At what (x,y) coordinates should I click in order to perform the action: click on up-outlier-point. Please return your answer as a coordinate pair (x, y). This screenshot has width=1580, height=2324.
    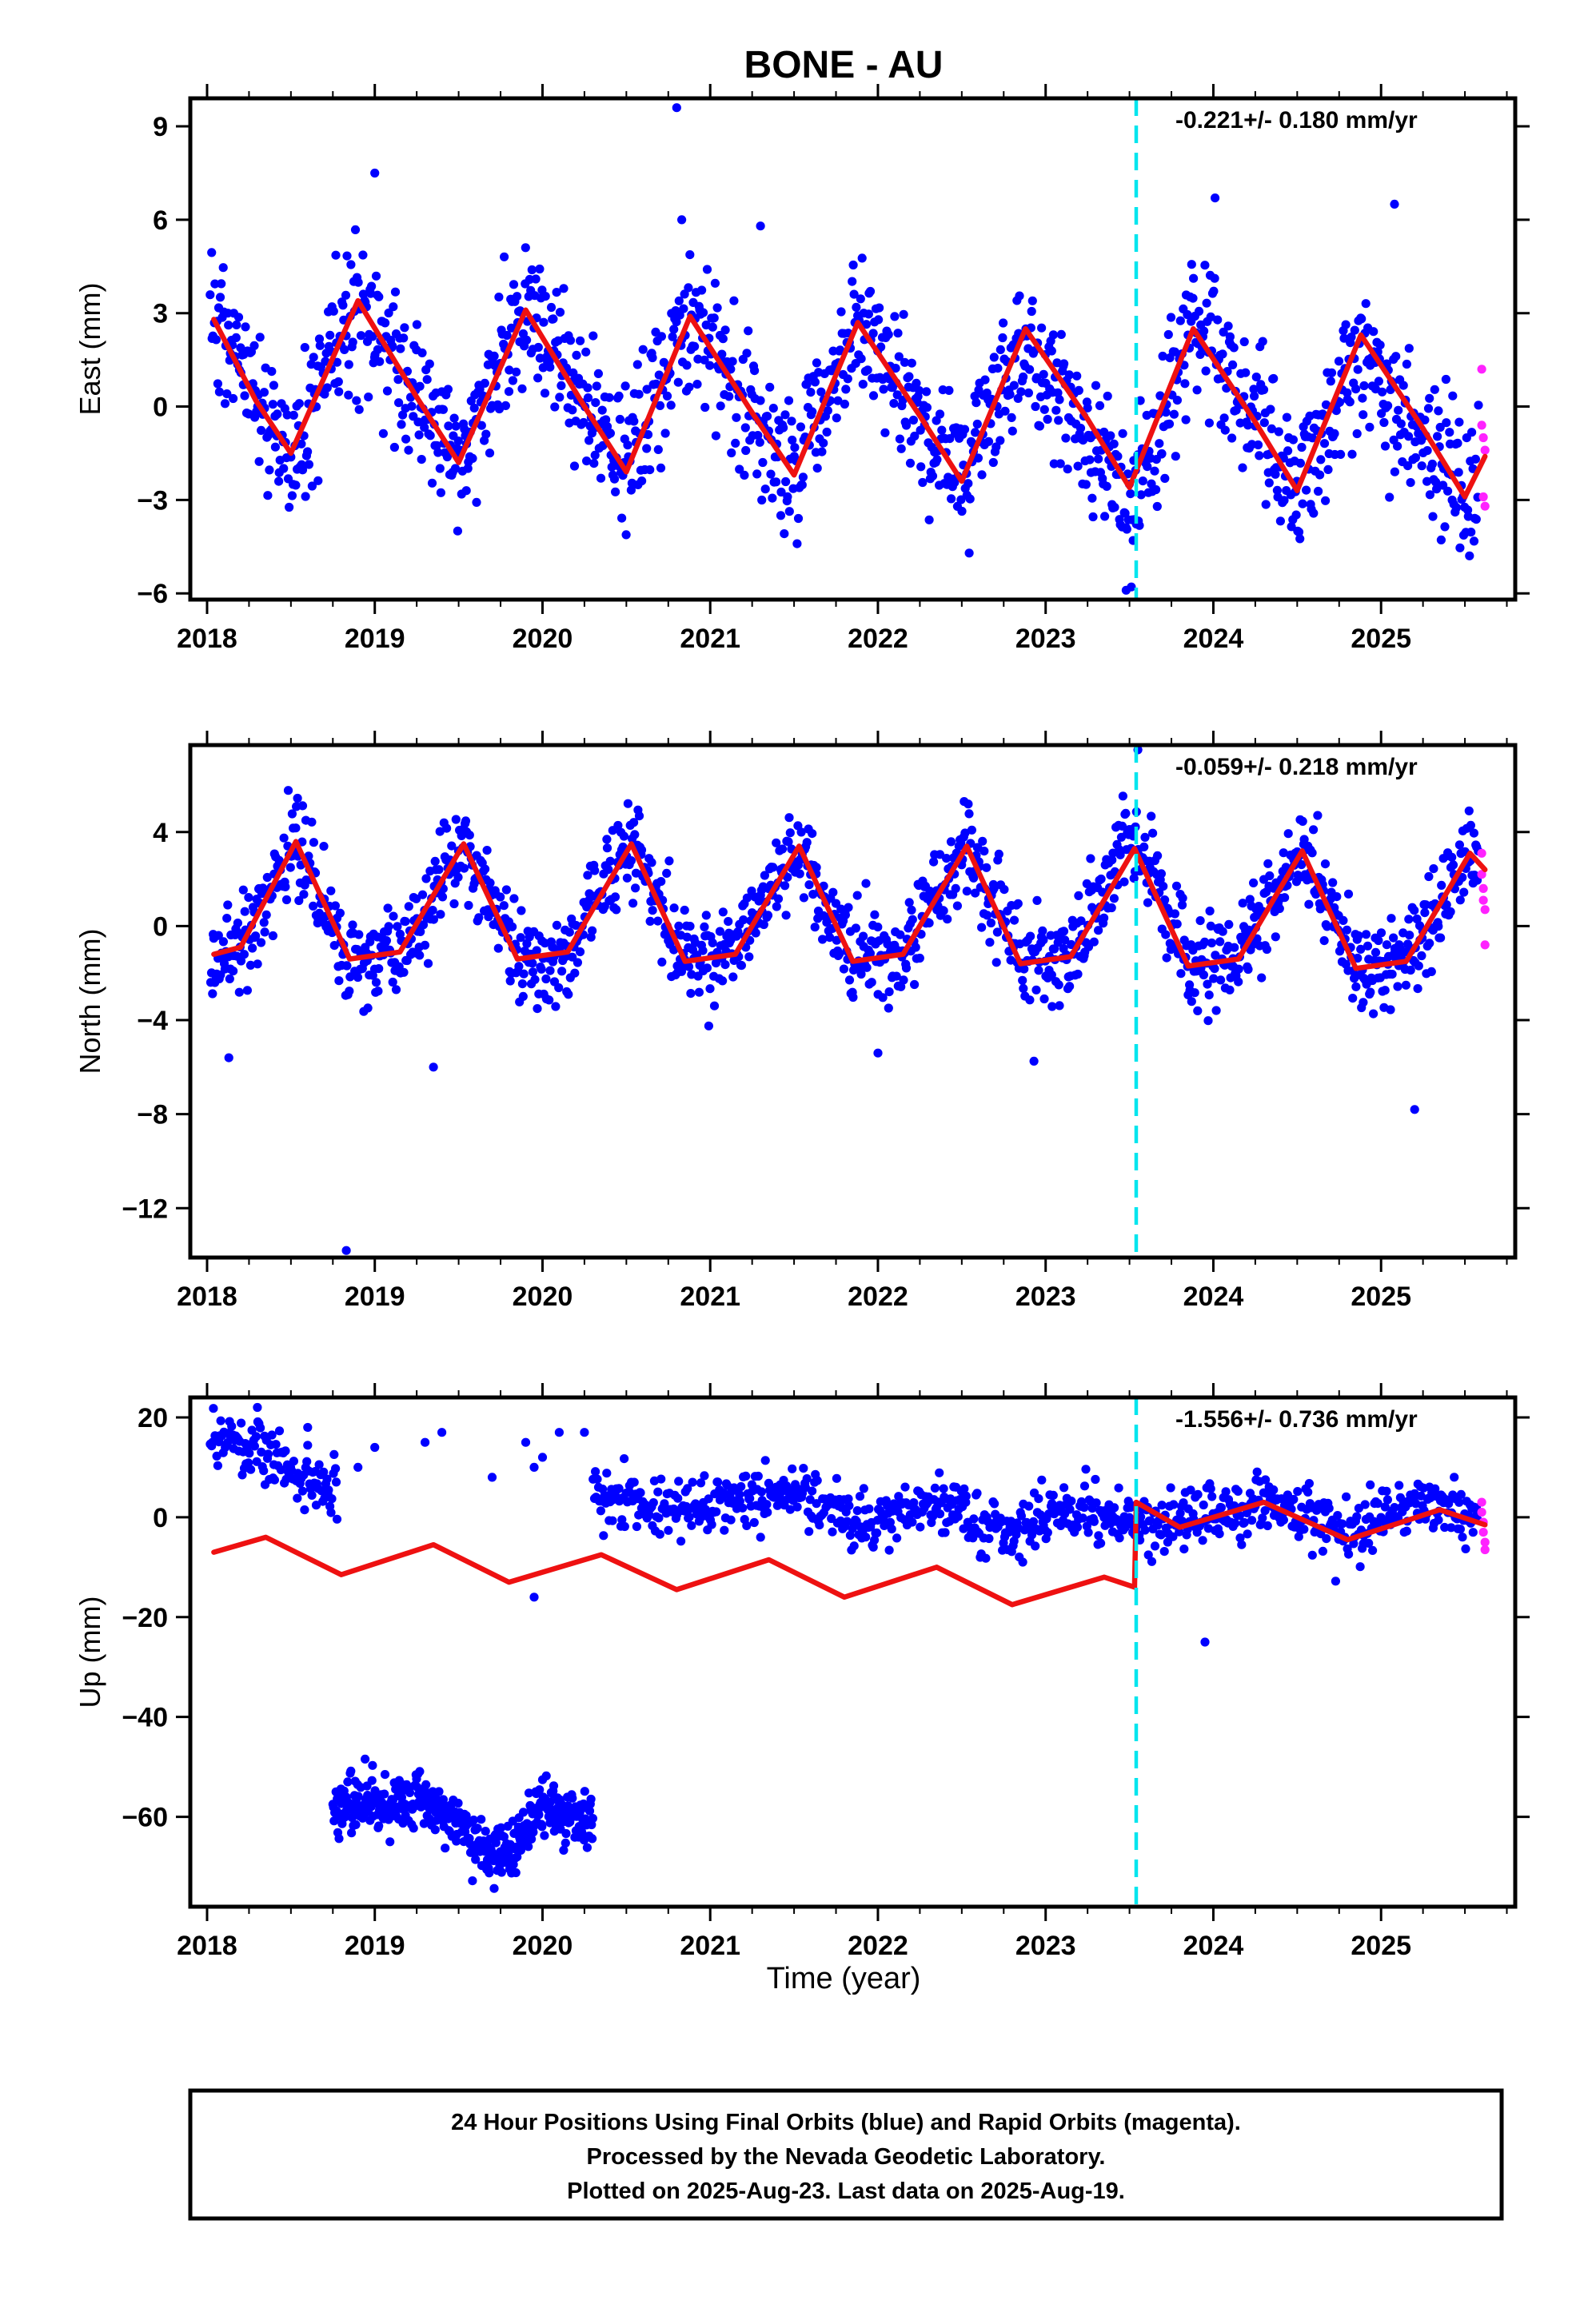
    Looking at the image, I should click on (426, 1442).